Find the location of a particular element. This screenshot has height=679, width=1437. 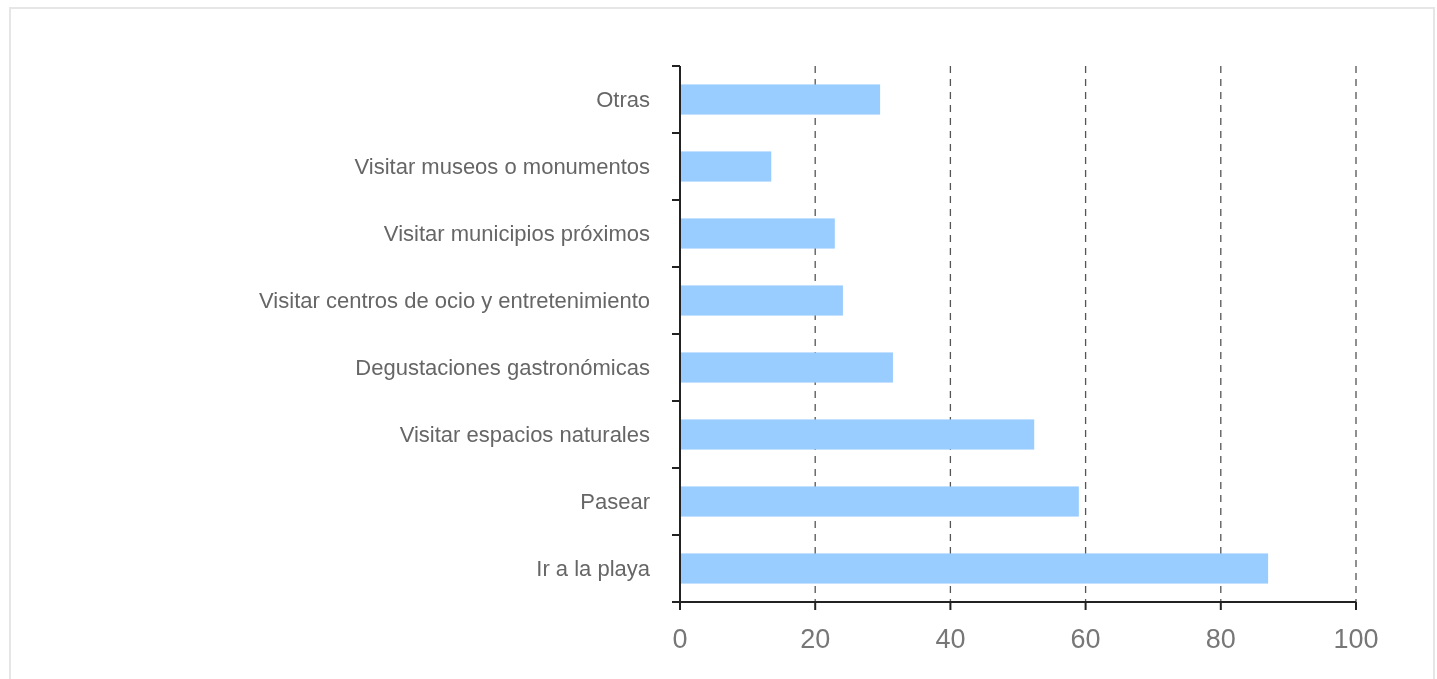

y-tick-label: Ir a la playa is located at coordinates (593, 569).